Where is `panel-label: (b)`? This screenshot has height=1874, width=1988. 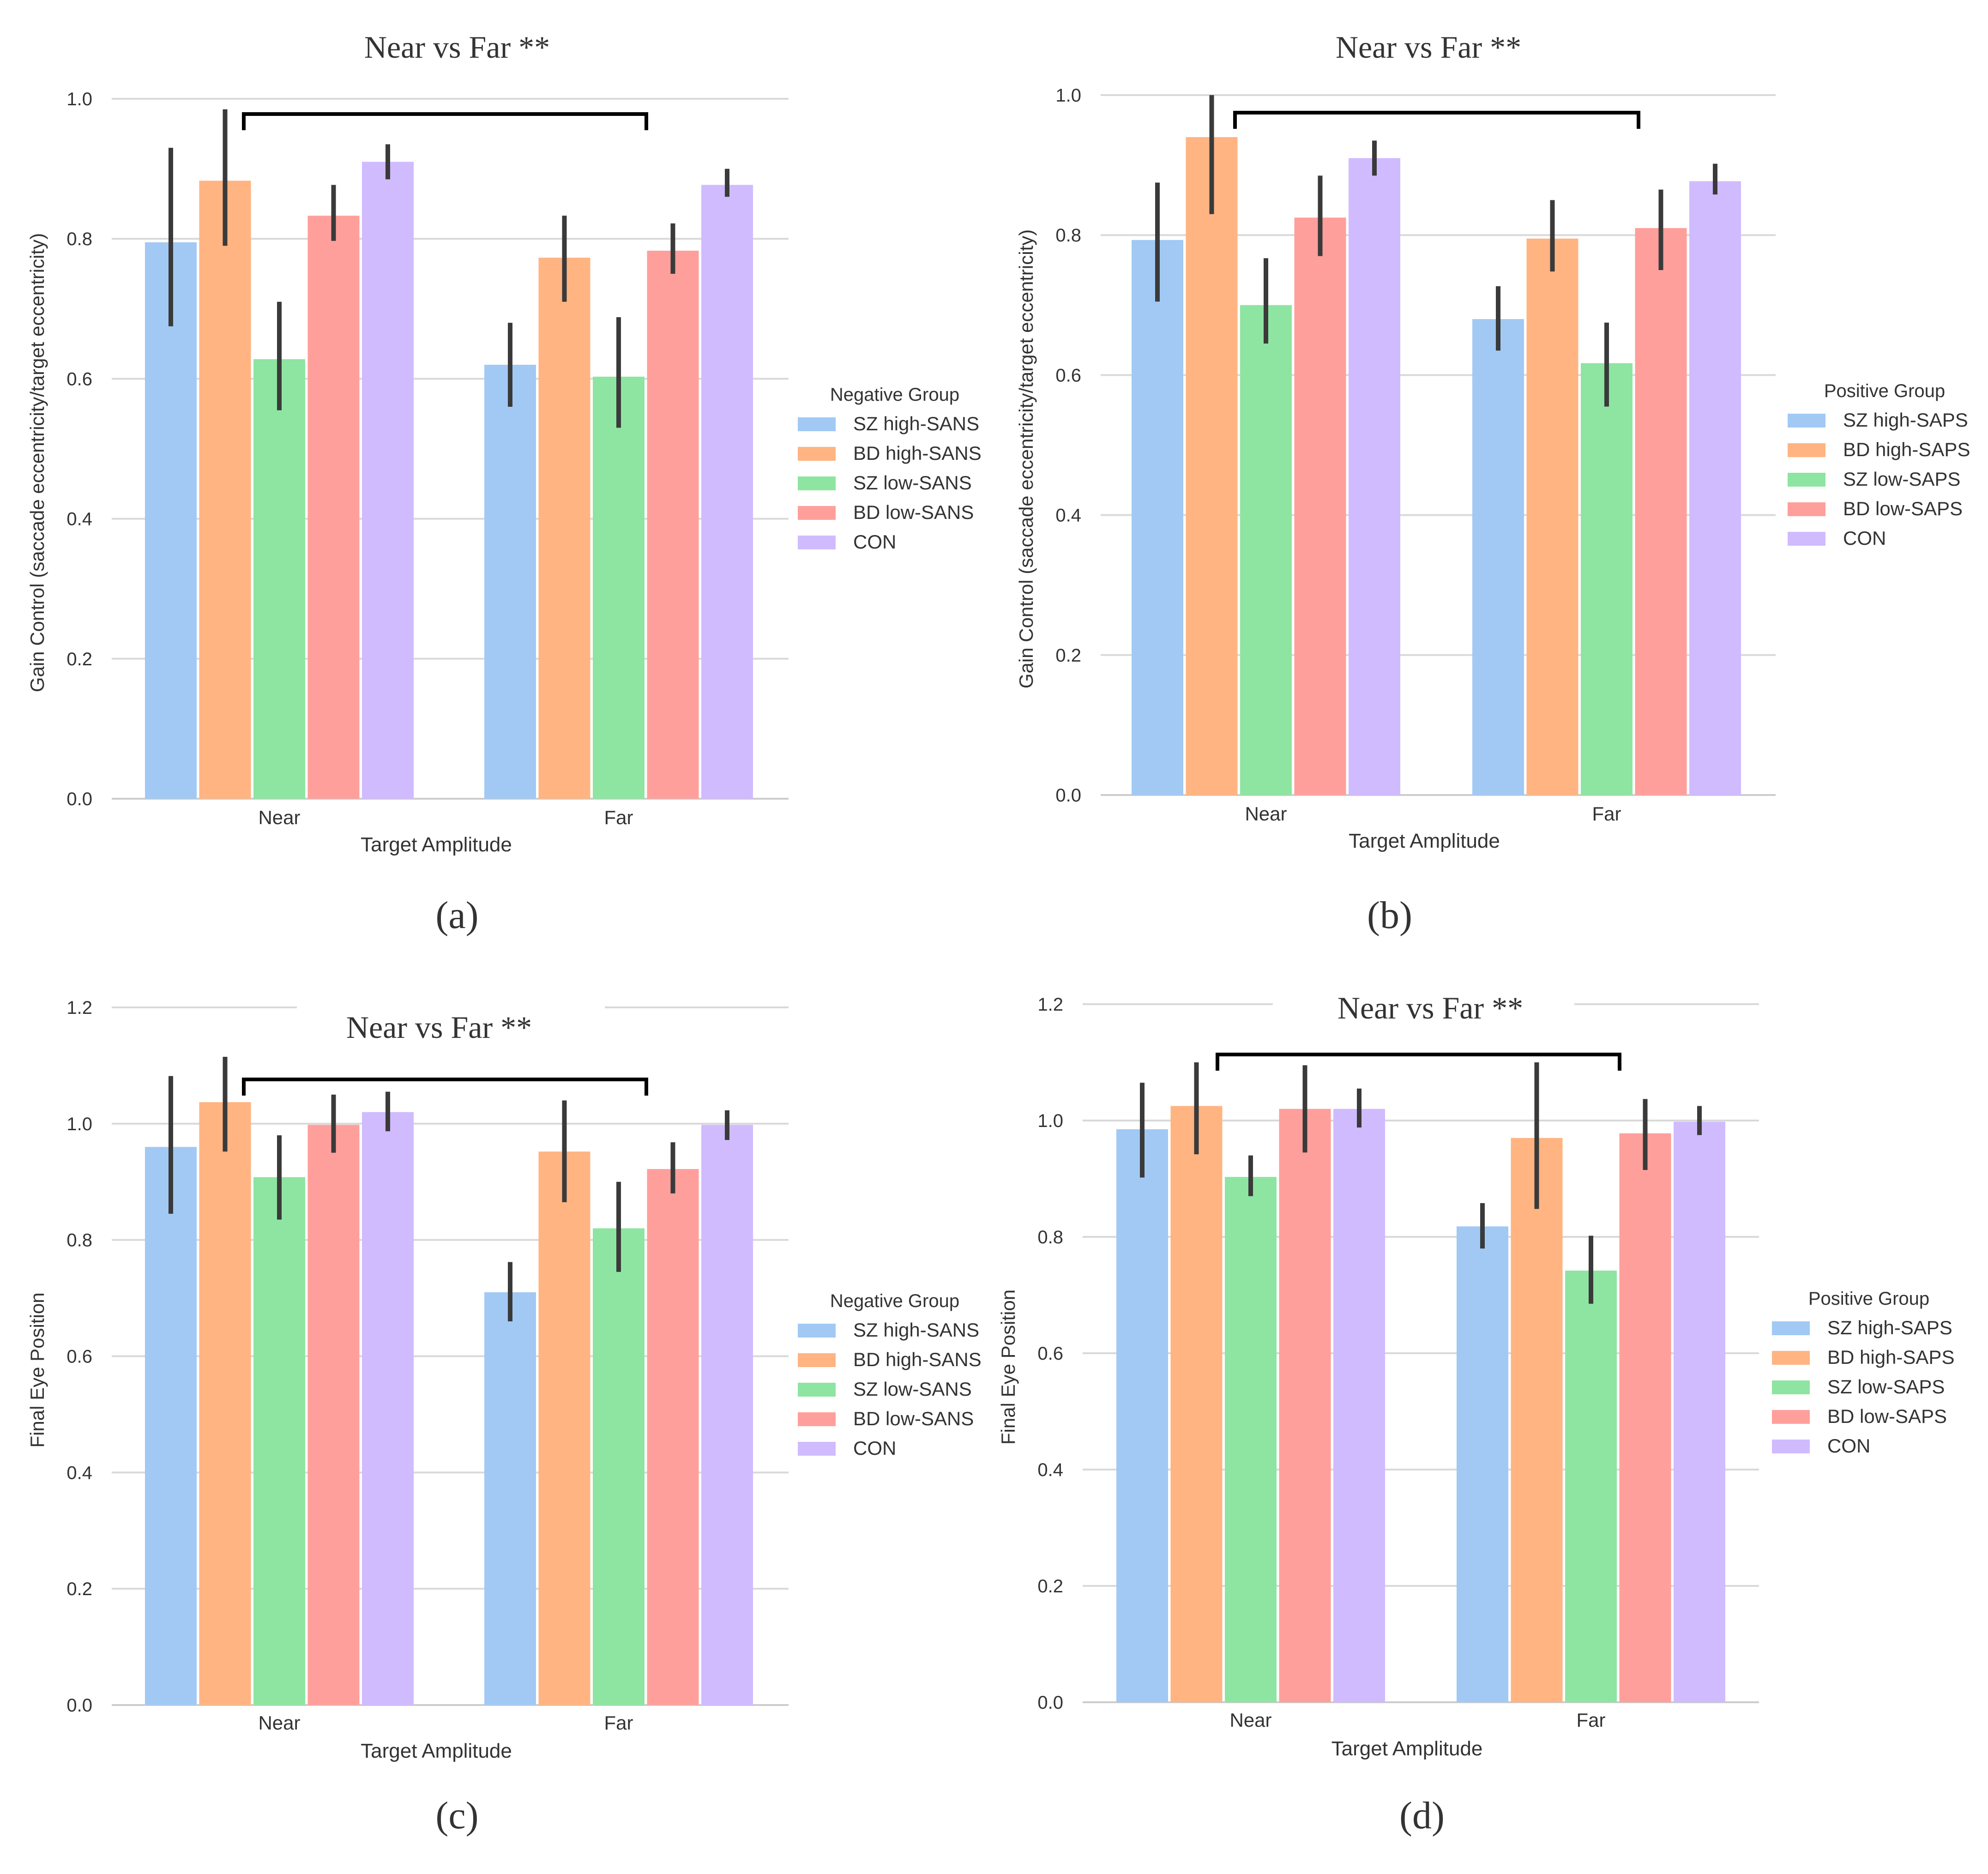
panel-label: (b) is located at coordinates (1389, 915).